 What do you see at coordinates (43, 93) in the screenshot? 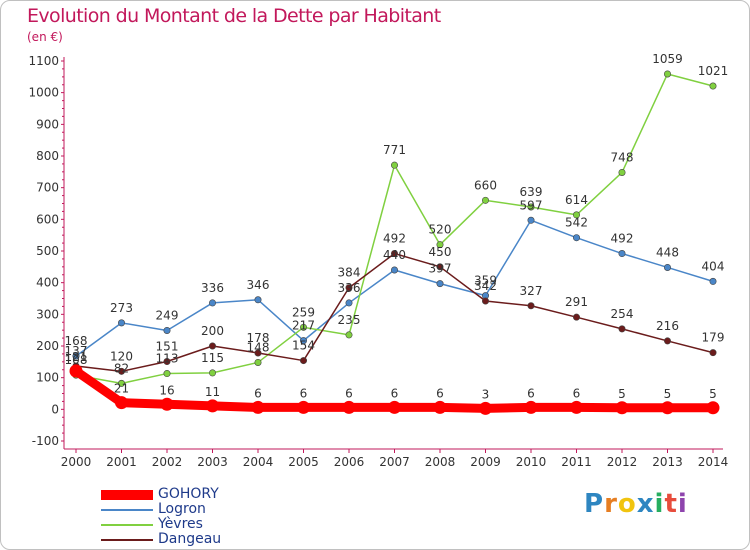
I see `y-tick-label: 1000` at bounding box center [43, 93].